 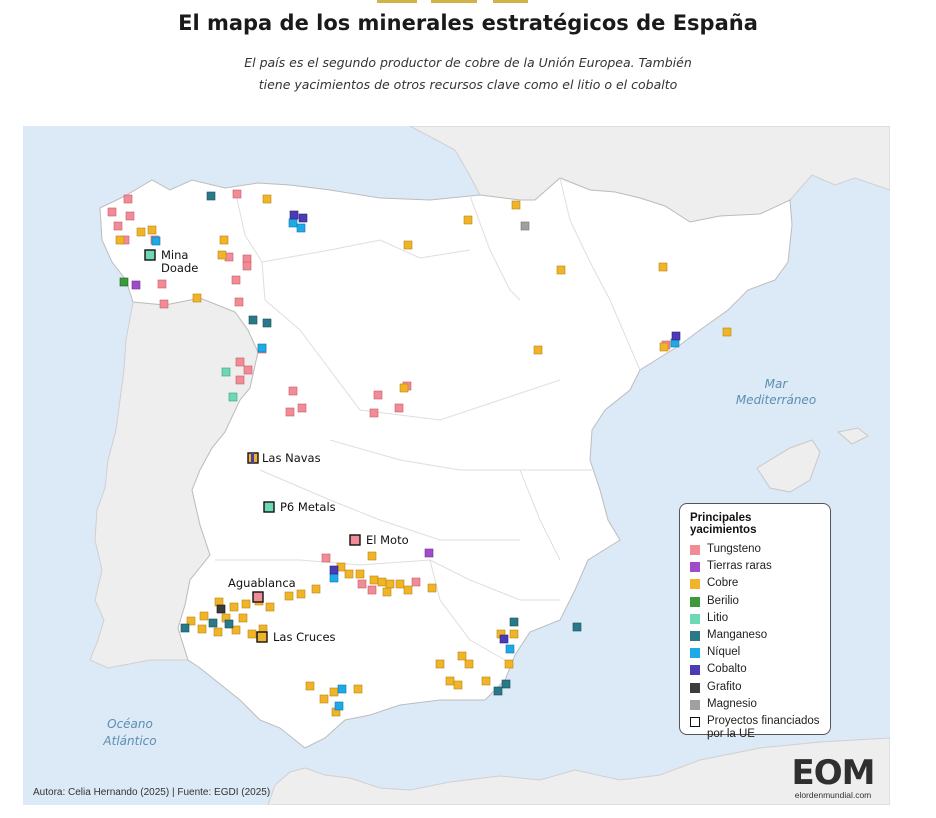 I want to click on eu-project-las-cruces, so click(x=262, y=637).